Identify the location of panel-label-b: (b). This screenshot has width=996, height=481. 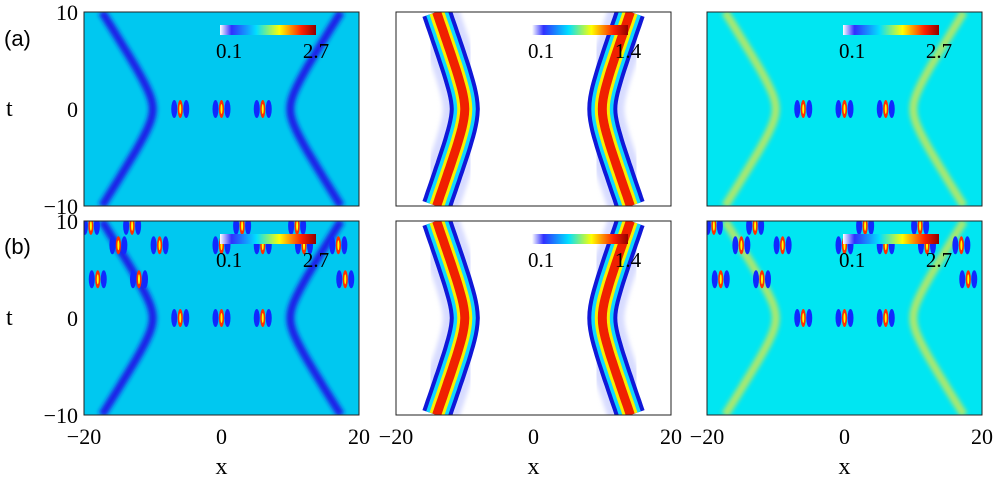
(17, 246).